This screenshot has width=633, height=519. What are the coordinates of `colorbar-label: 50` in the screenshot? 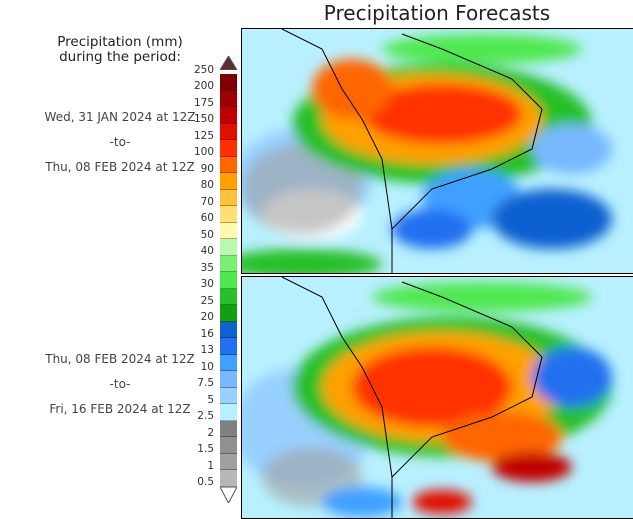 It's located at (207, 234).